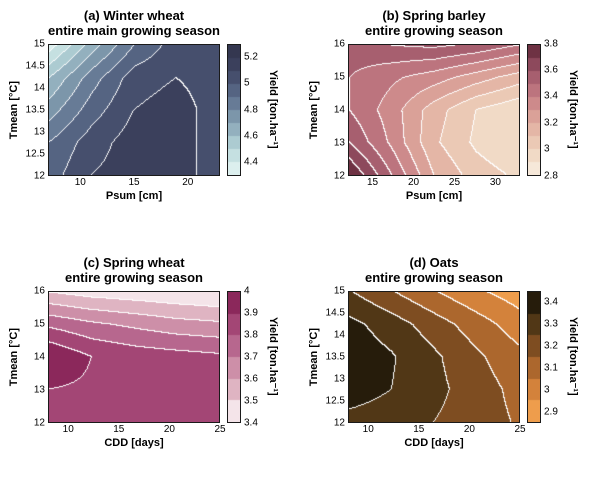  What do you see at coordinates (434, 15) in the screenshot?
I see `panel-title-line1: (b) Spring barley` at bounding box center [434, 15].